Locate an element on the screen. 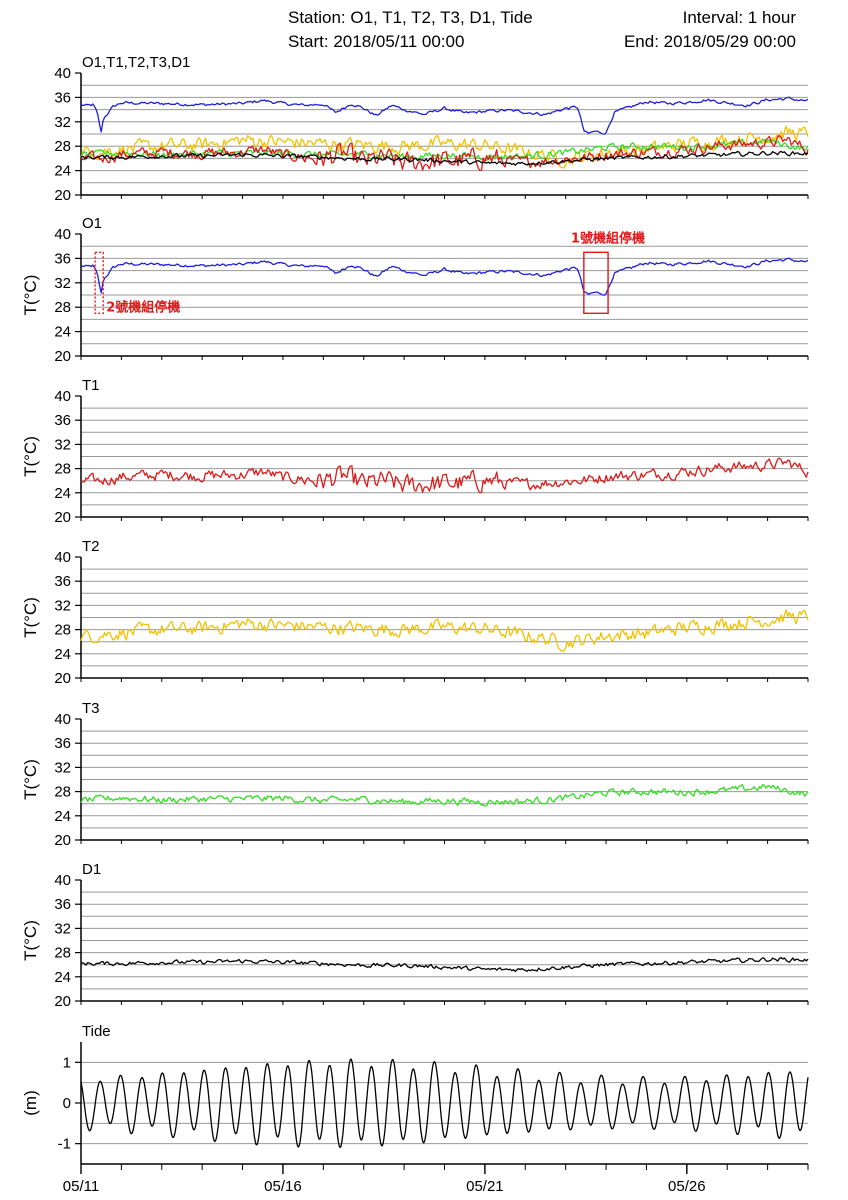 This screenshot has width=848, height=1200. panel-4: 20 24 28 32 36 40 T2 T(°C) is located at coordinates (415, 612).